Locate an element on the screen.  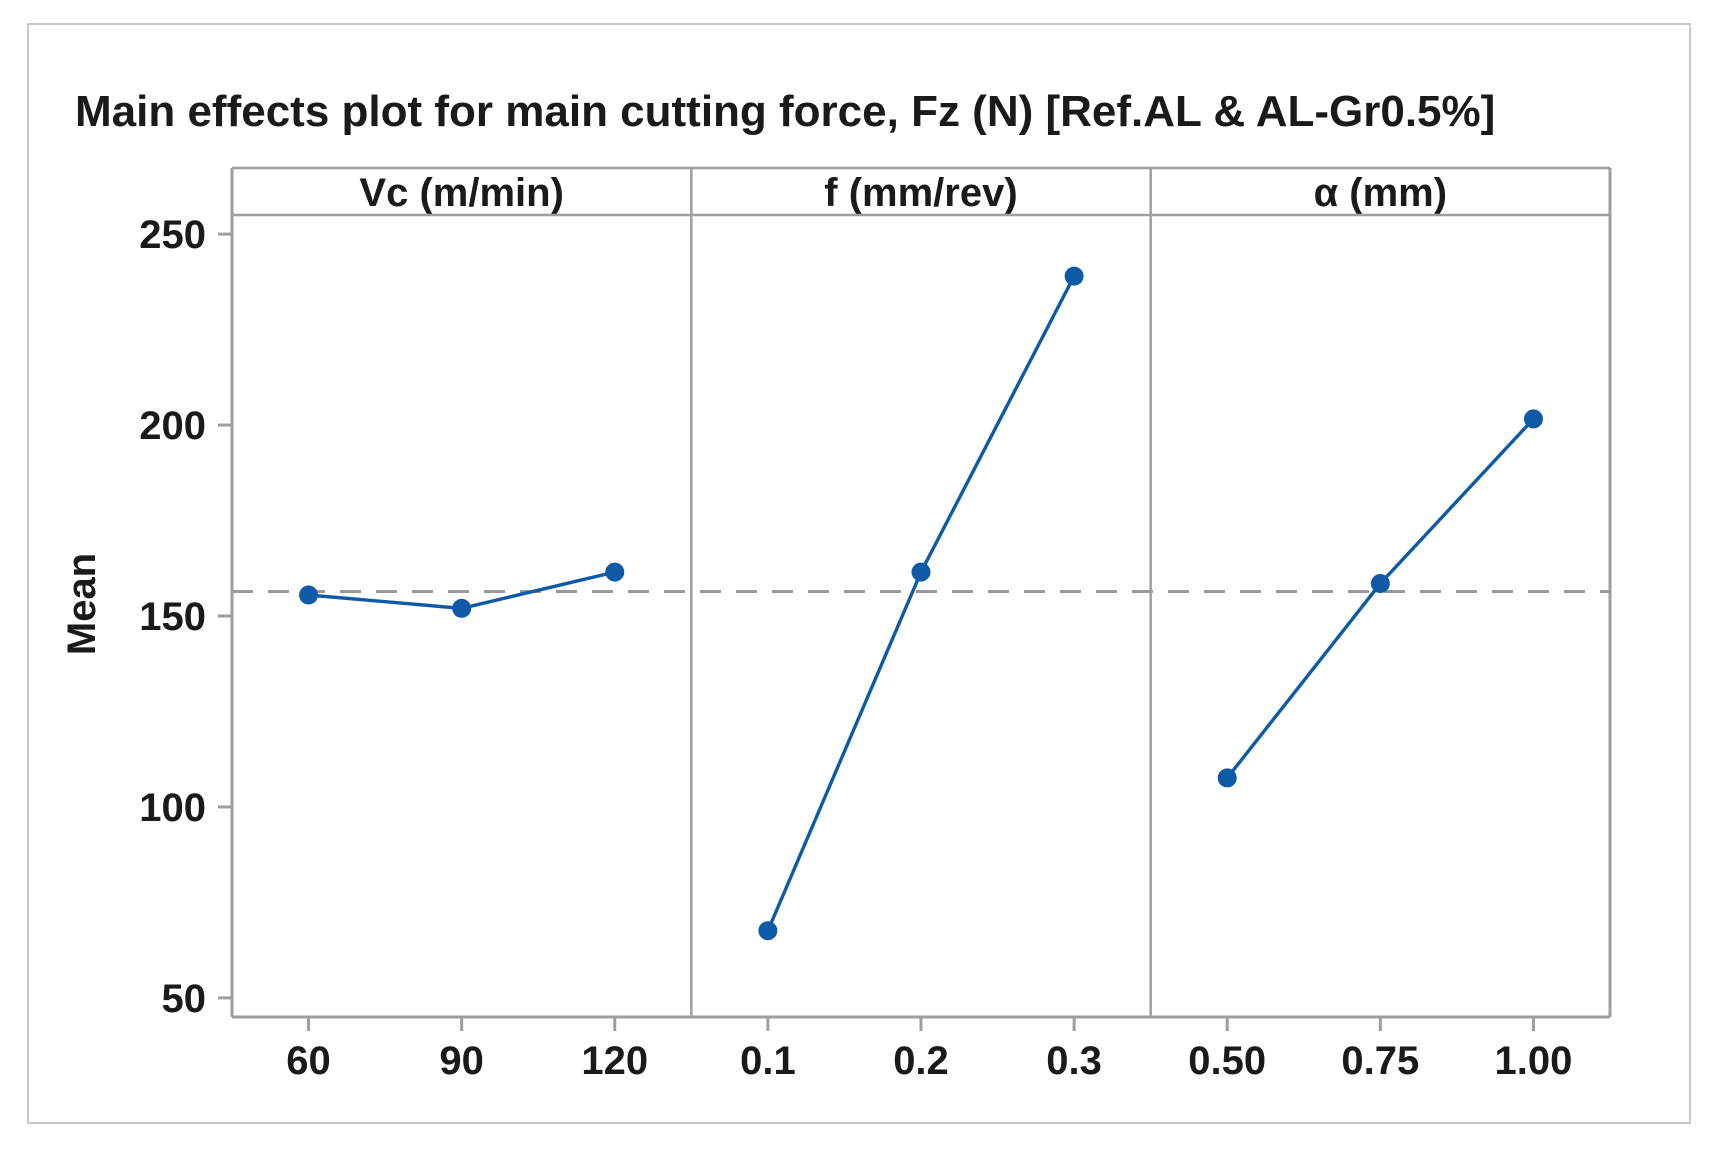
y-axis-title: Mean is located at coordinates (82, 604).